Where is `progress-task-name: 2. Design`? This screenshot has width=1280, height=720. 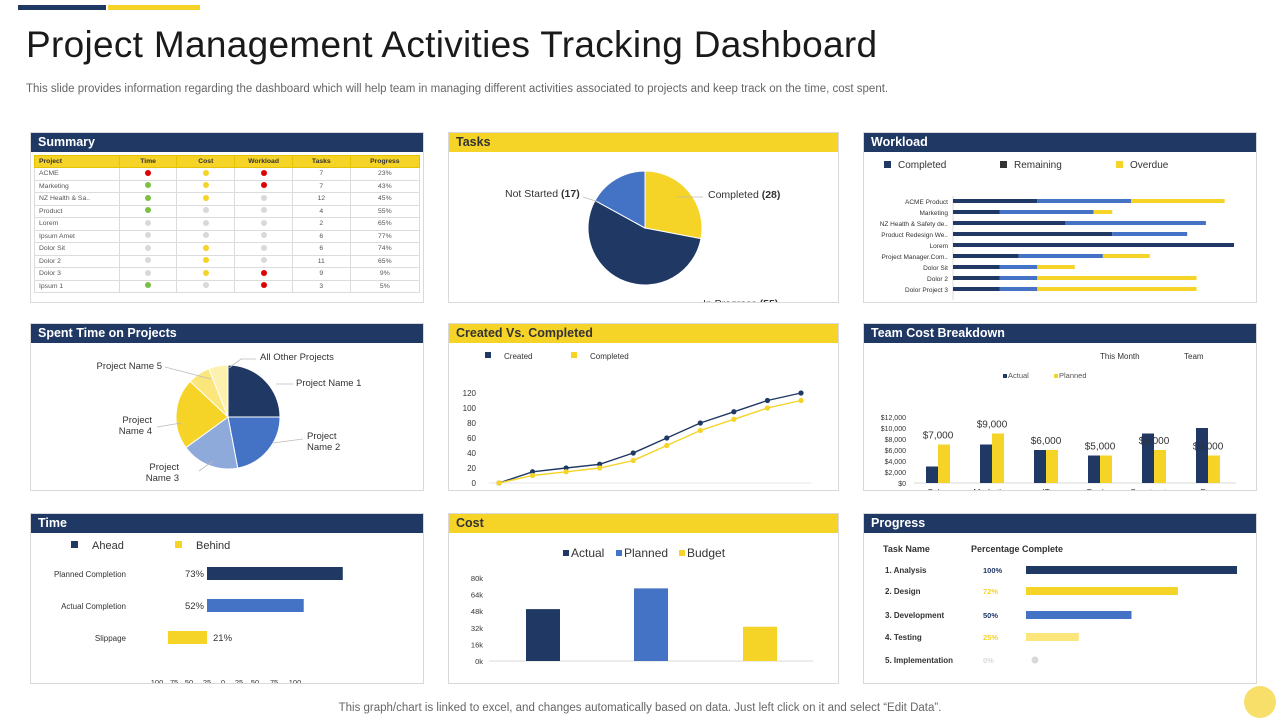
progress-task-name: 2. Design is located at coordinates (903, 591).